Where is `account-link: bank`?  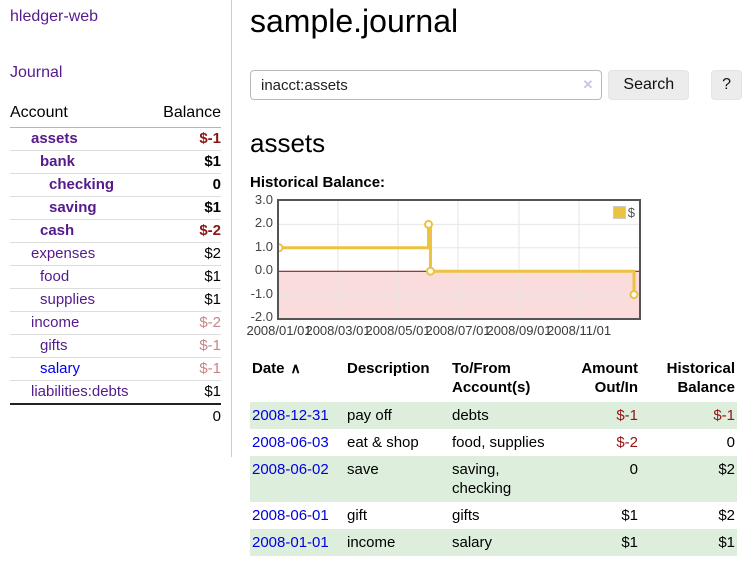
account-link: bank is located at coordinates (58, 161).